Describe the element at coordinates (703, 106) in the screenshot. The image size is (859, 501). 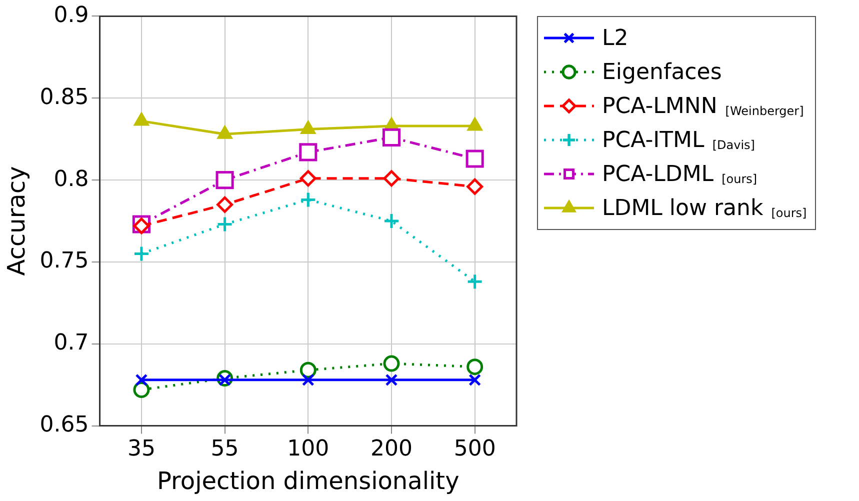
I see `legend-label: PCA-LMNN [Weinberger]` at that location.